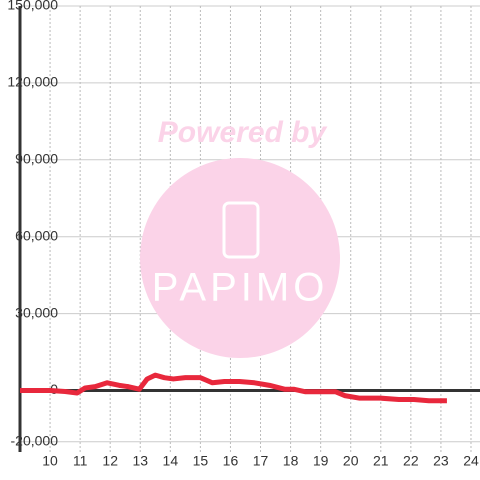 This screenshot has width=480, height=480. Describe the element at coordinates (243, 132) in the screenshot. I see `watermark-text: Powered by` at that location.